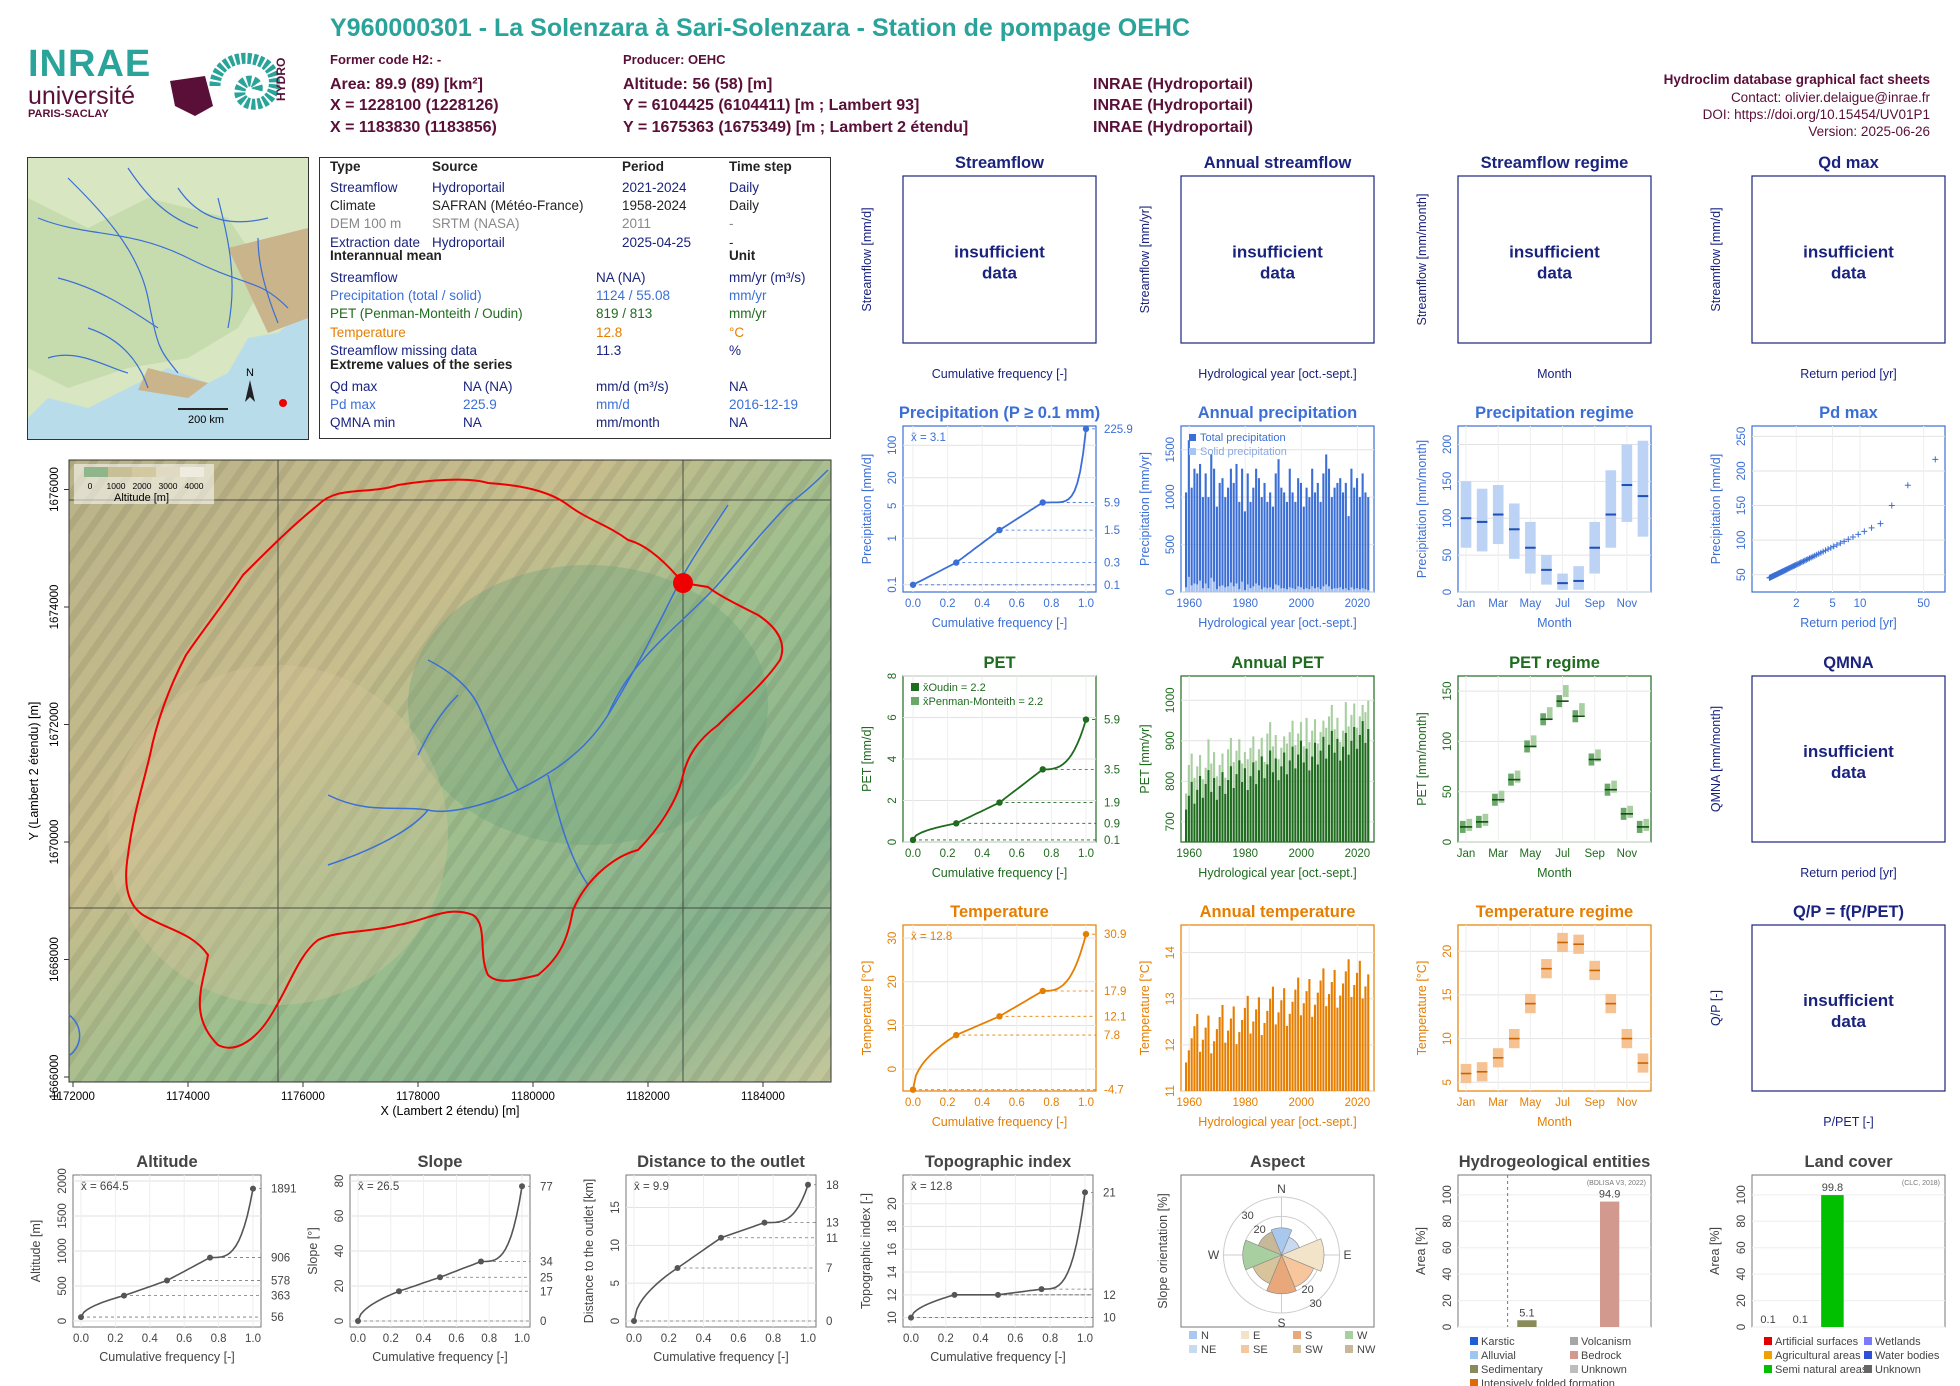 The height and width of the screenshot is (1386, 1960). I want to click on ytick-label: 150, so click(1448, 481).